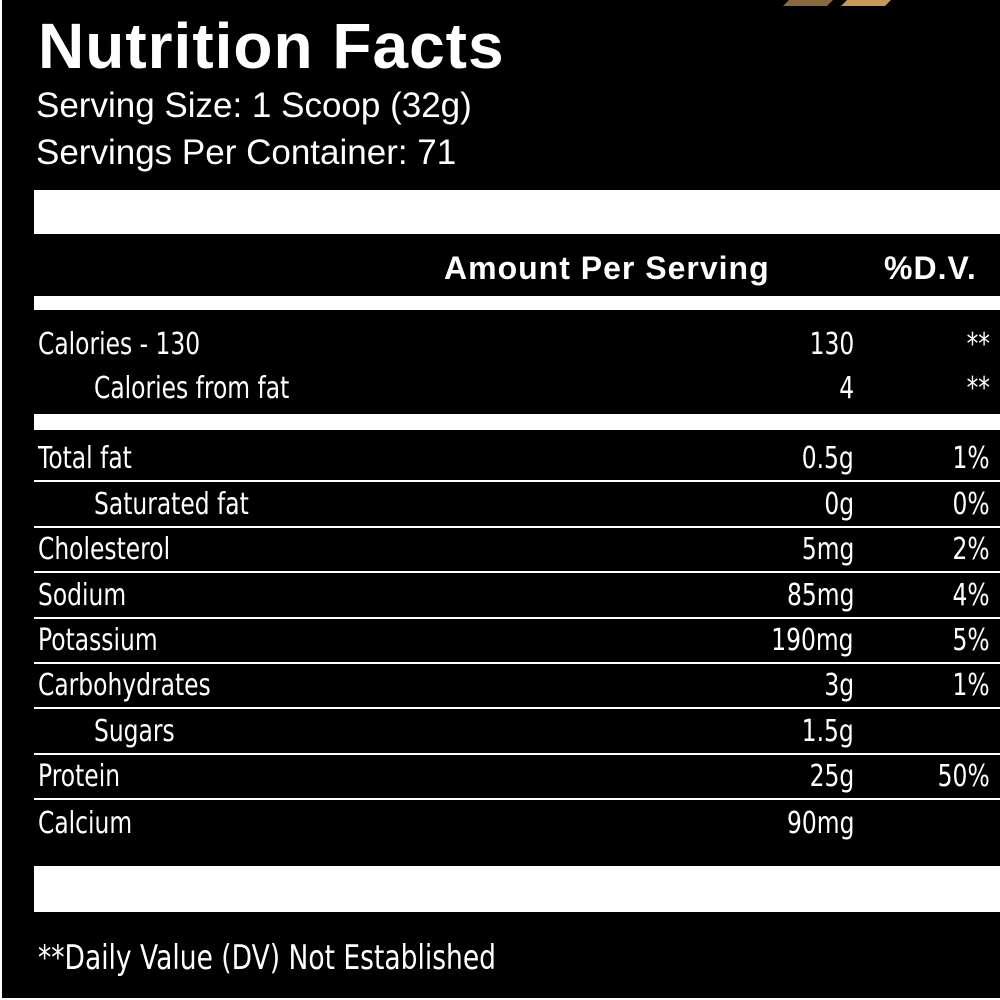 Image resolution: width=1000 pixels, height=1000 pixels. What do you see at coordinates (267, 958) in the screenshot?
I see `footnote: **Daily Value (DV) Not Established` at bounding box center [267, 958].